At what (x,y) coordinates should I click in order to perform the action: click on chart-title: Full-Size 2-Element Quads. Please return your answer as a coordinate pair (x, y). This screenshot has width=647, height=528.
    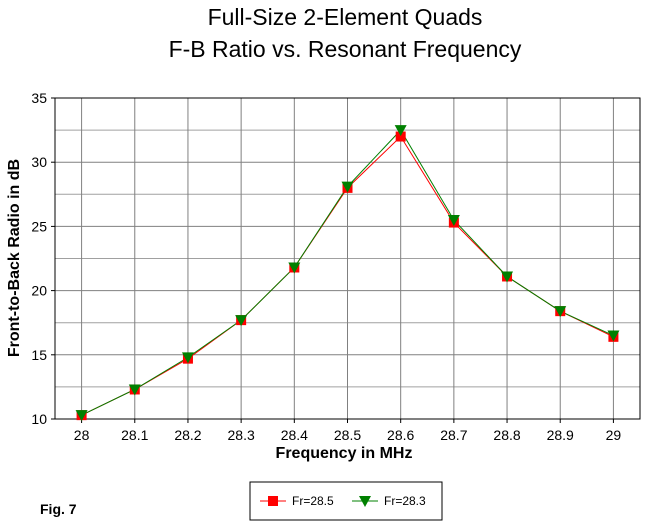
    Looking at the image, I should click on (345, 17).